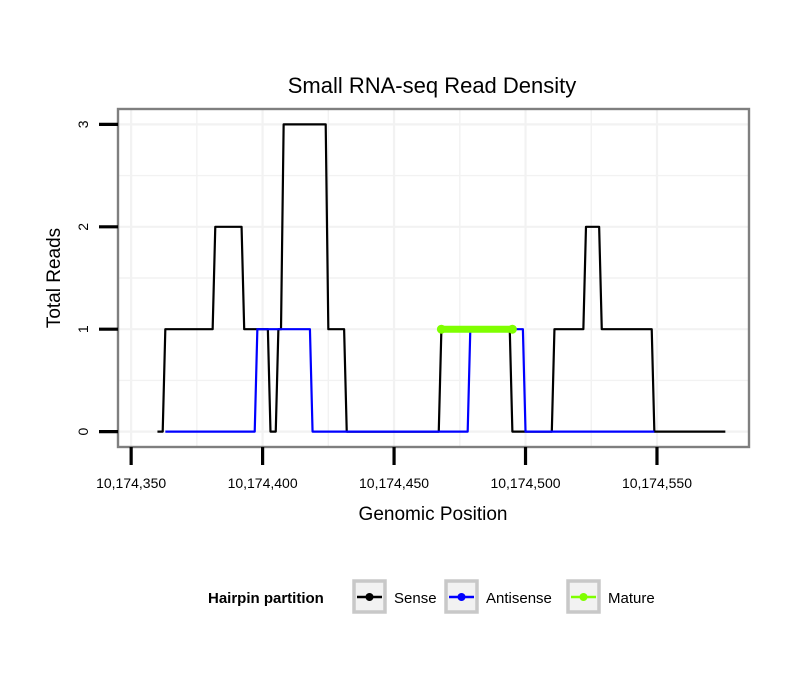 The image size is (810, 690). I want to click on y-tick-label: 3, so click(83, 124).